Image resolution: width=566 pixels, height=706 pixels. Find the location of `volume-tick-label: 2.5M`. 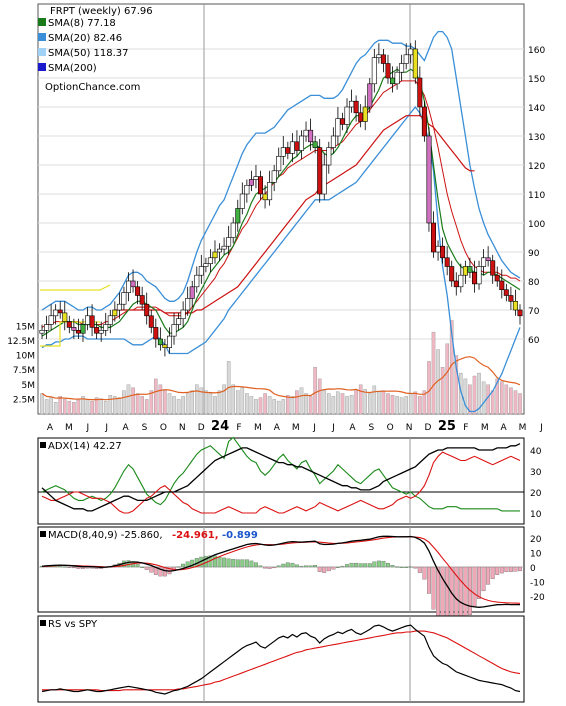

volume-tick-label: 2.5M is located at coordinates (24, 400).